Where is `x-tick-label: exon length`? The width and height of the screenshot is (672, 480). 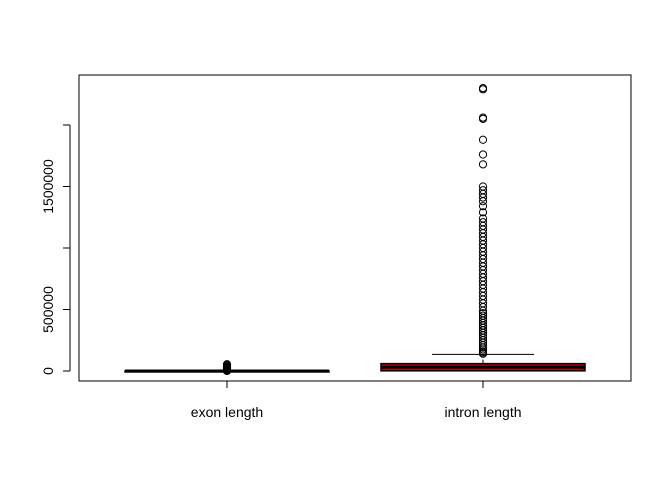 x-tick-label: exon length is located at coordinates (227, 412).